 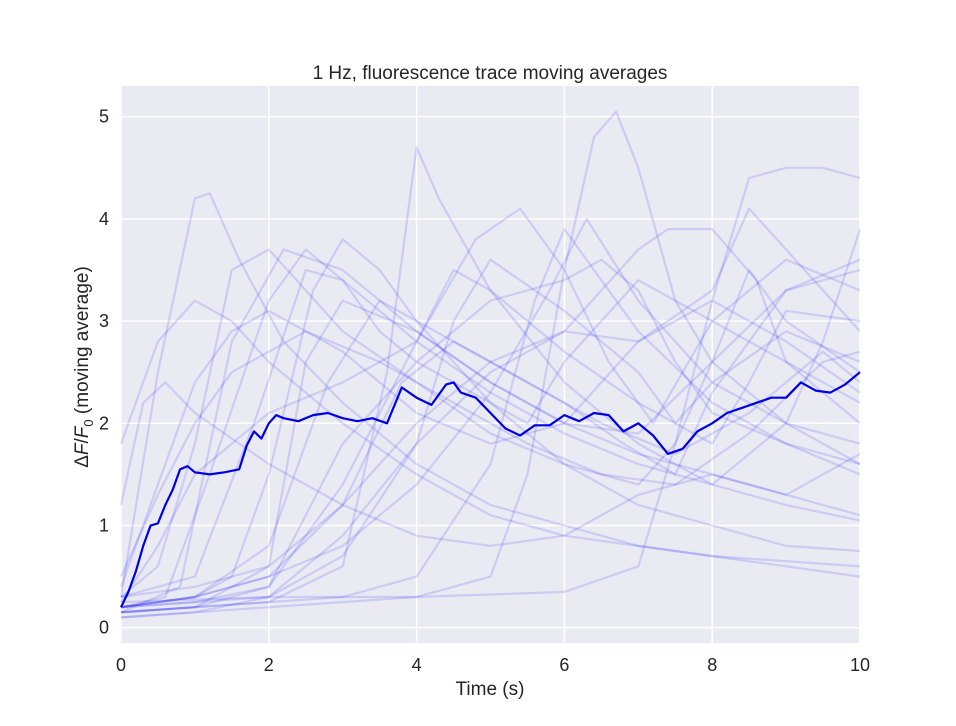 I want to click on x-tick-label-2: 4, so click(x=417, y=665).